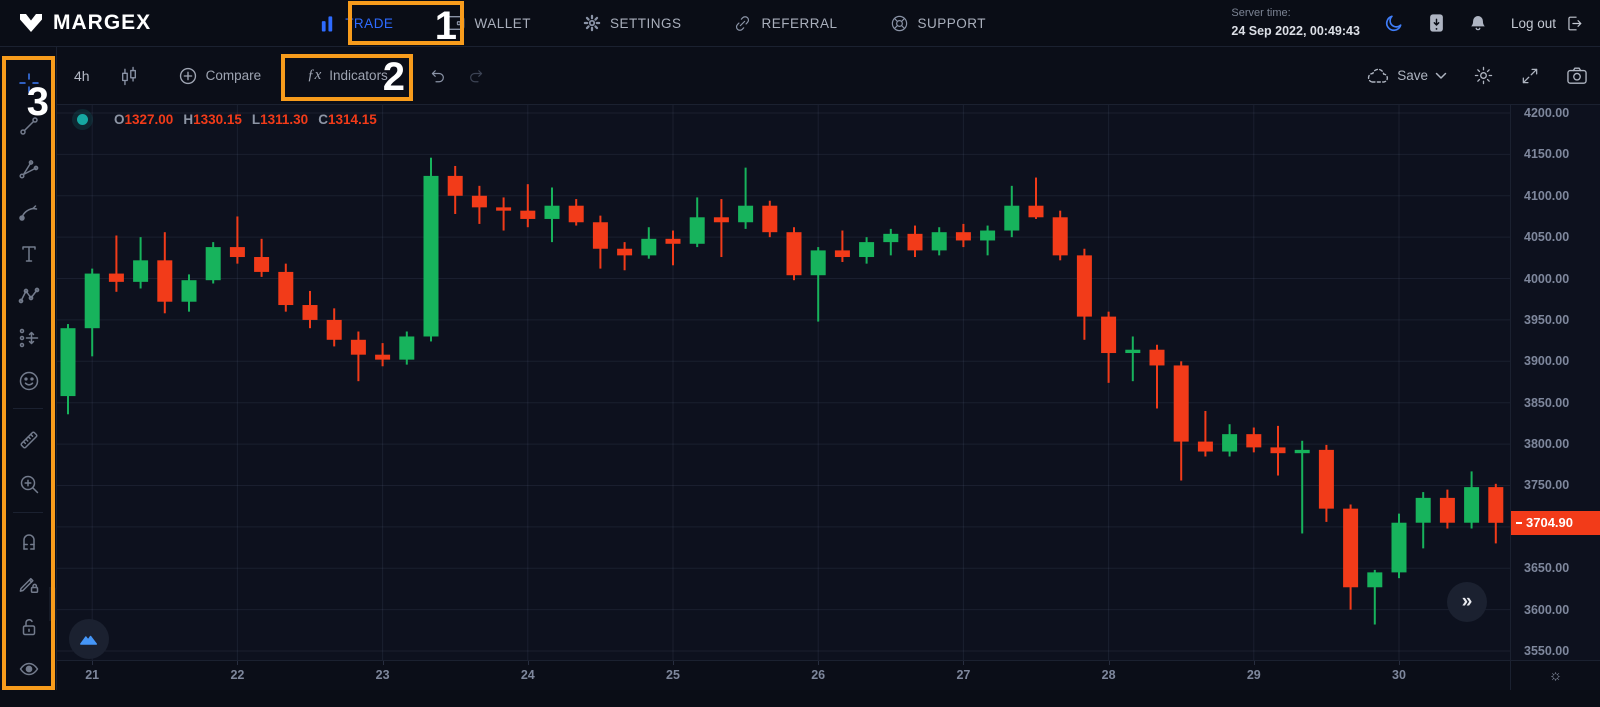  Describe the element at coordinates (1547, 237) in the screenshot. I see `price-axis-label: 4050.00` at that location.